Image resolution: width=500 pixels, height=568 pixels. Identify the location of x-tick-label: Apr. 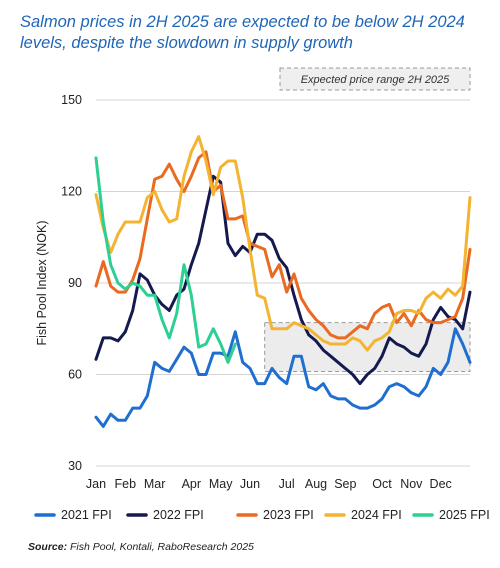
(191, 484).